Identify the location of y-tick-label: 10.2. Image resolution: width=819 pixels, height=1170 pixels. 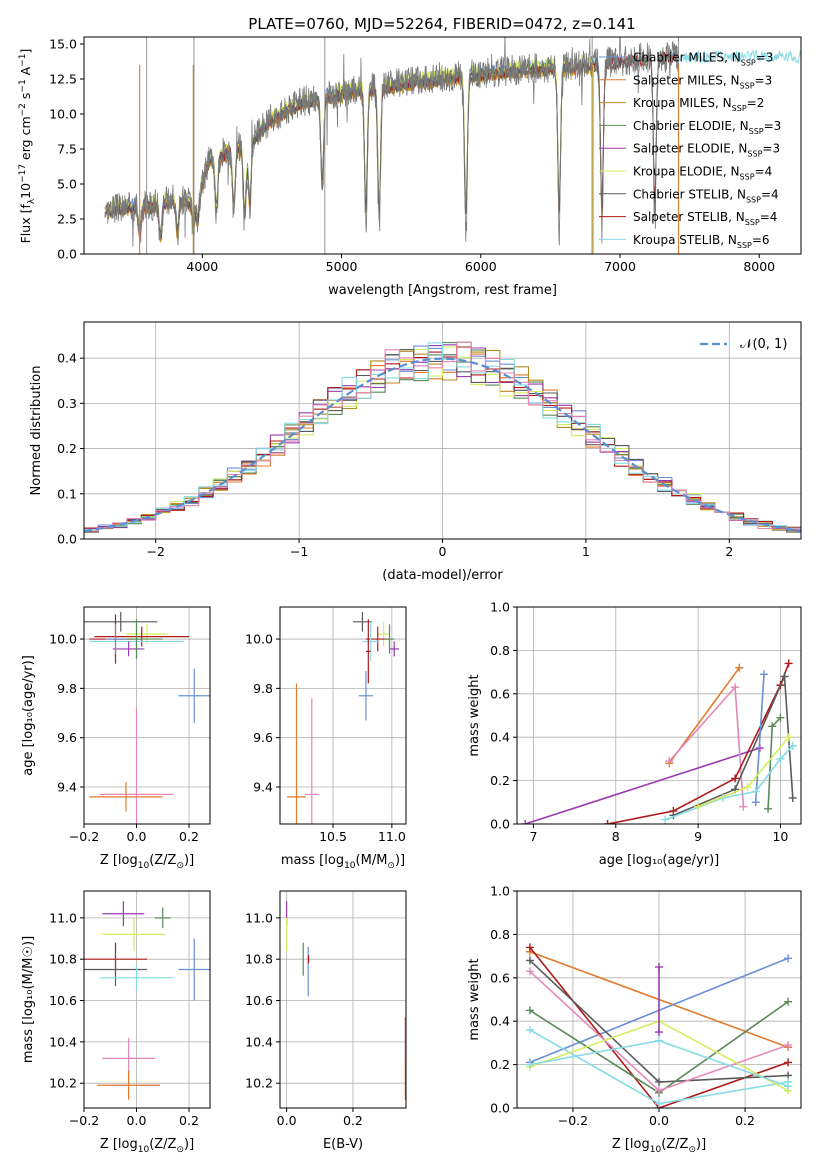
(63, 1083).